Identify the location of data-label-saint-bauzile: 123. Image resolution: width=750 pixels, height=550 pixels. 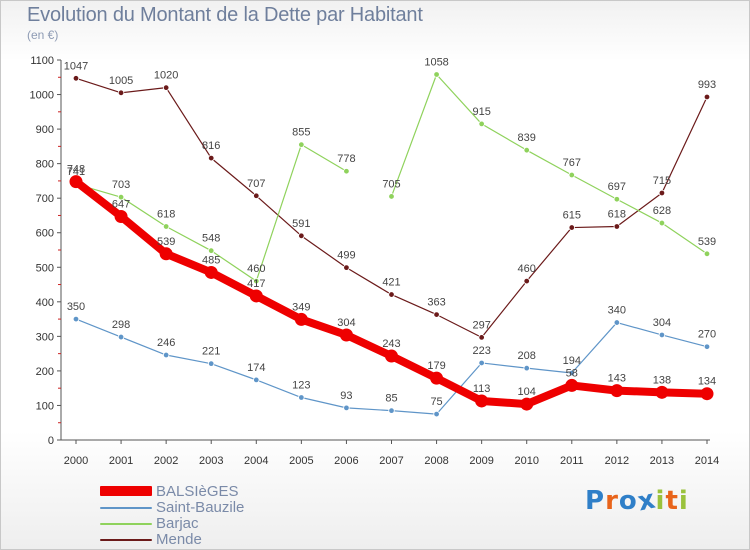
(301, 386).